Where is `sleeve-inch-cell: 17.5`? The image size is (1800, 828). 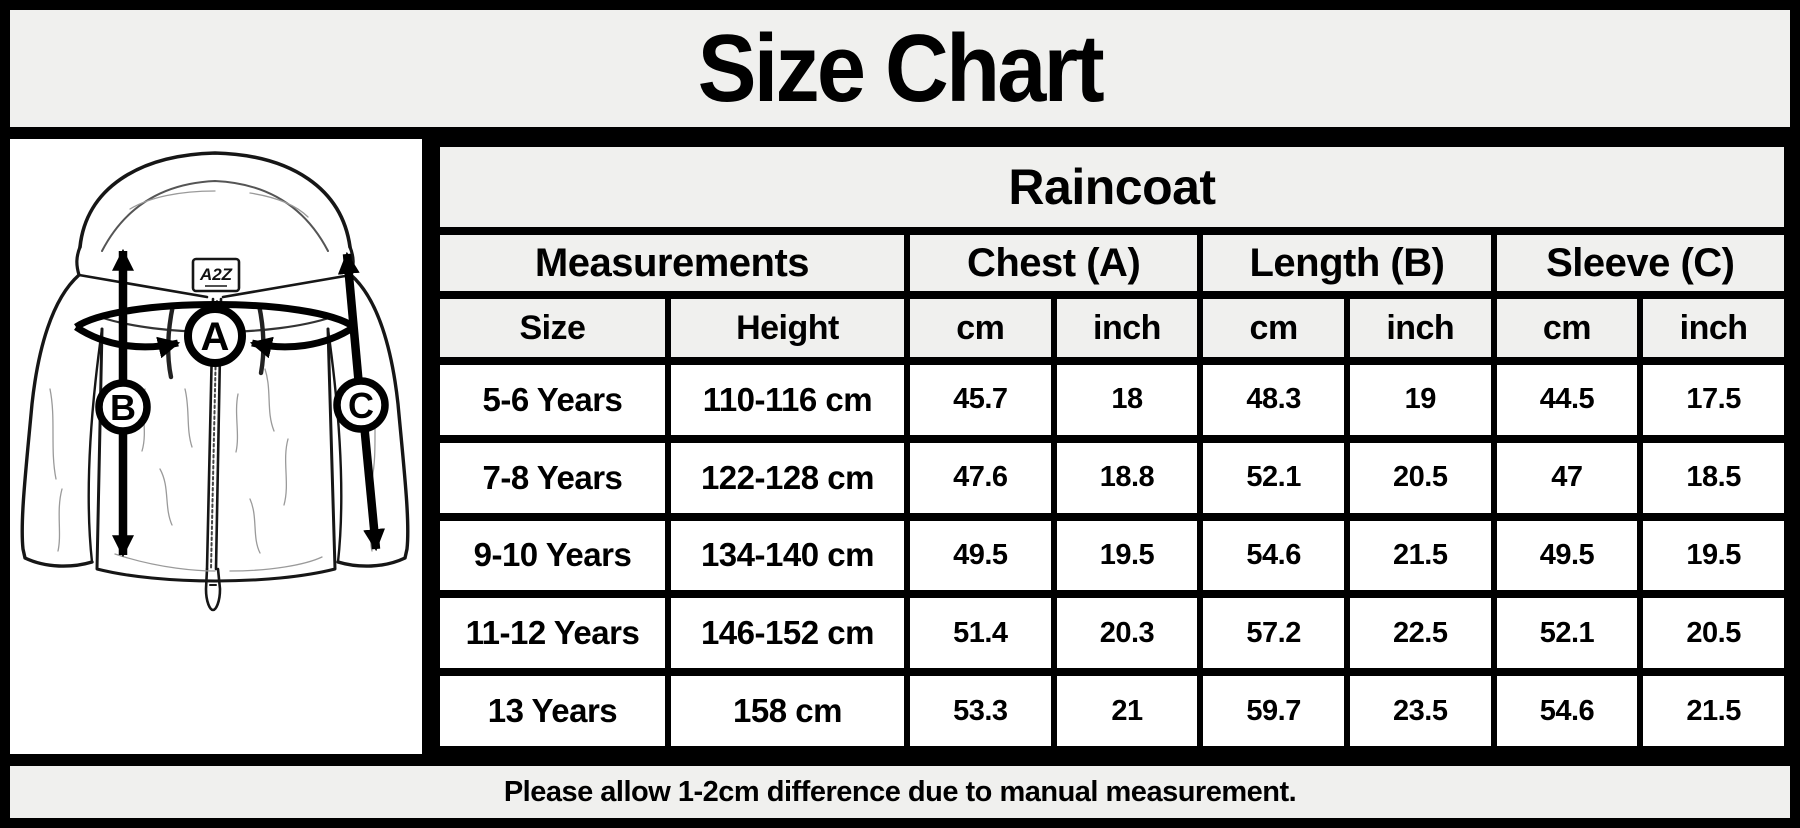 sleeve-inch-cell: 17.5 is located at coordinates (1713, 400).